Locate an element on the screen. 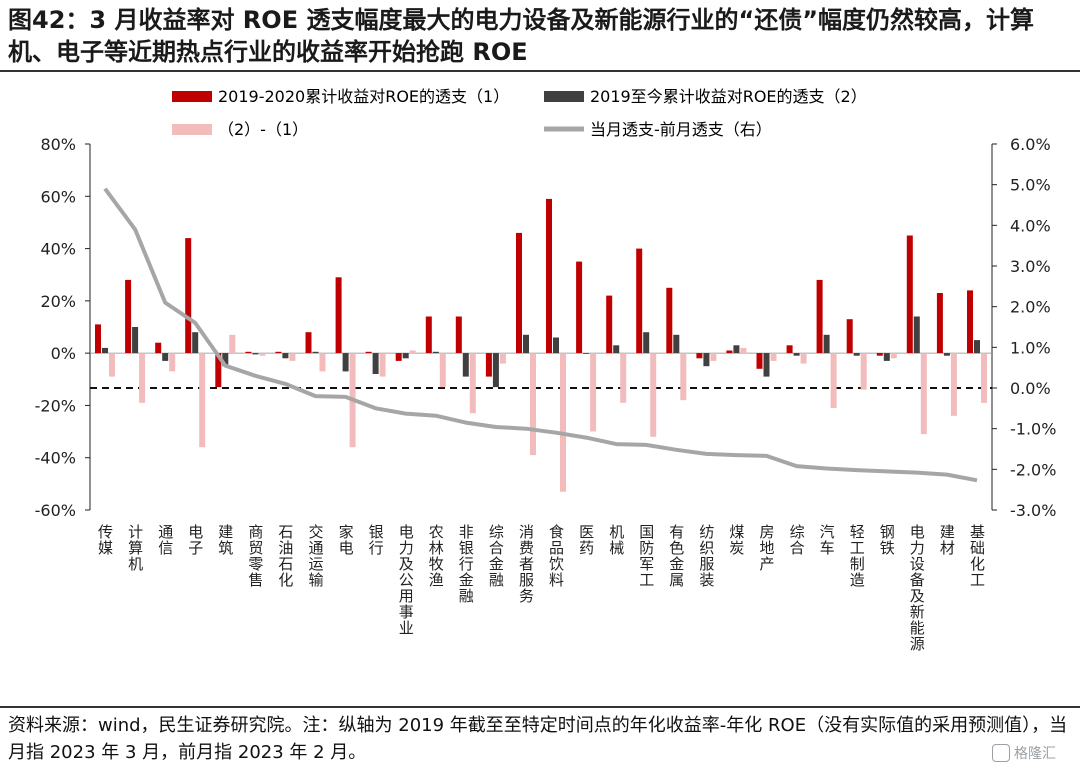  legend-label-series4: 当月透支-前月透支（右） is located at coordinates (681, 129).